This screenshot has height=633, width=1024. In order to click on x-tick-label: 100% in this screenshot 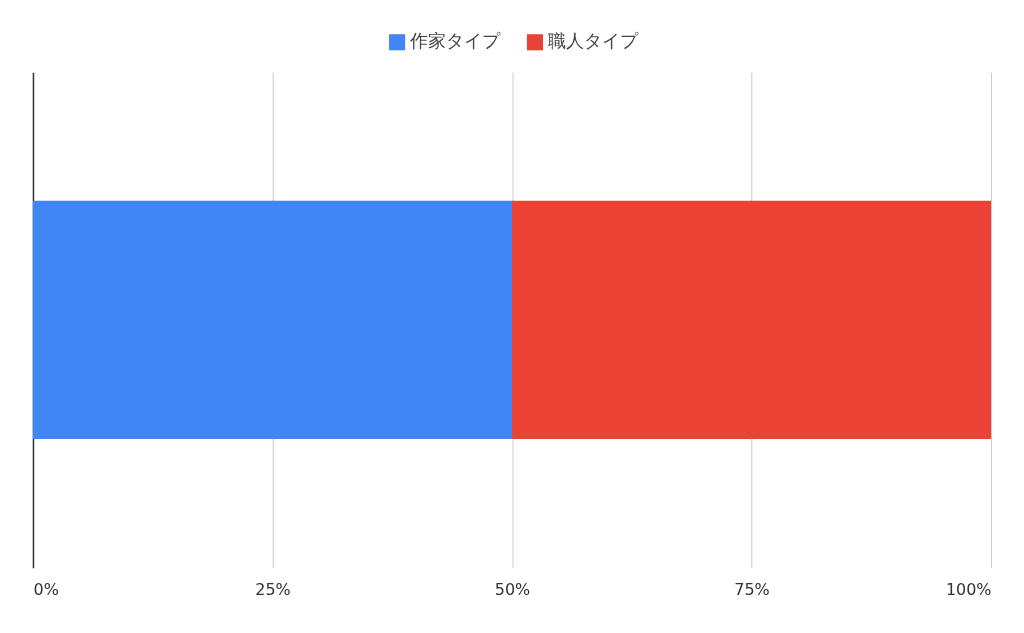, I will do `click(968, 590)`.